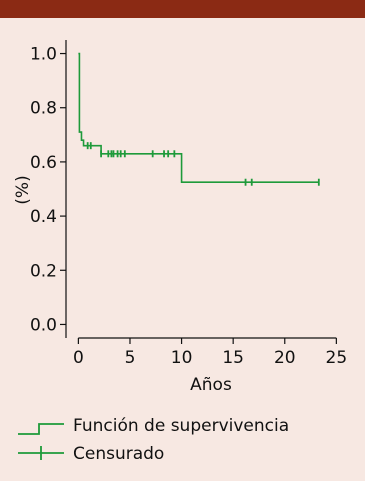 The height and width of the screenshot is (481, 365). I want to click on y-tick-label: 0.4, so click(43, 217).